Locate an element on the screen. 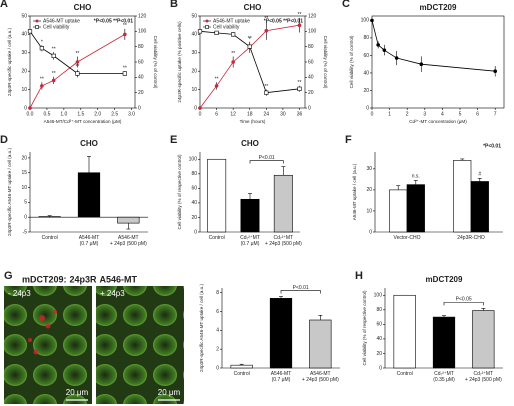  x-tick-label: 3.0 is located at coordinates (131, 114).